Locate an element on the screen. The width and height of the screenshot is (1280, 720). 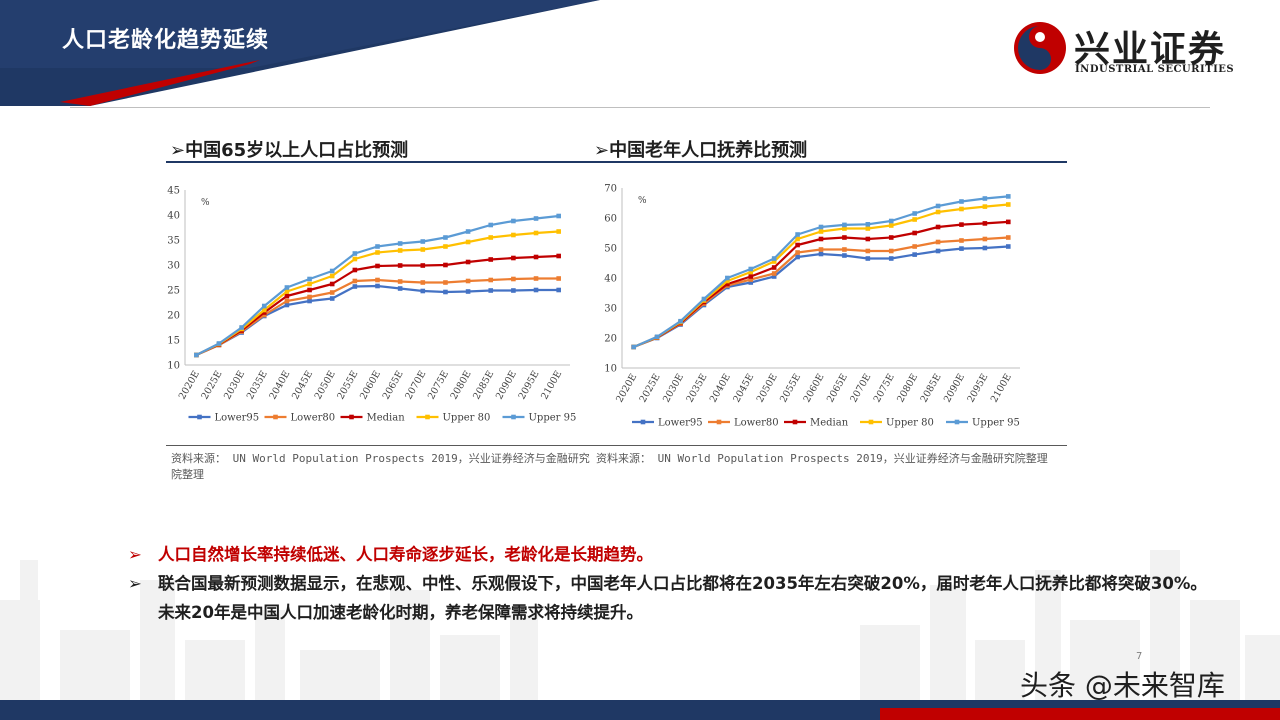
x-tick-label: 2085E is located at coordinates (483, 385).